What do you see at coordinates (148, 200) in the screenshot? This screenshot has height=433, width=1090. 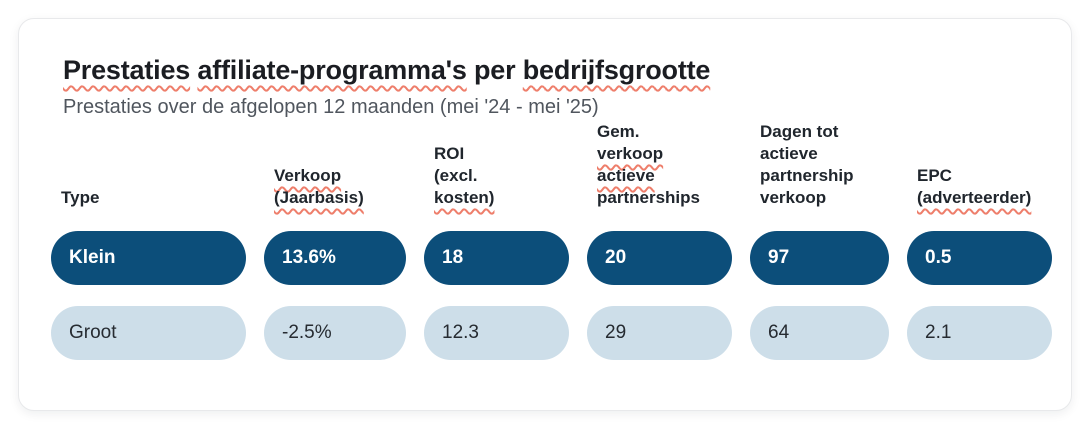 I see `column-header-type: Type` at bounding box center [148, 200].